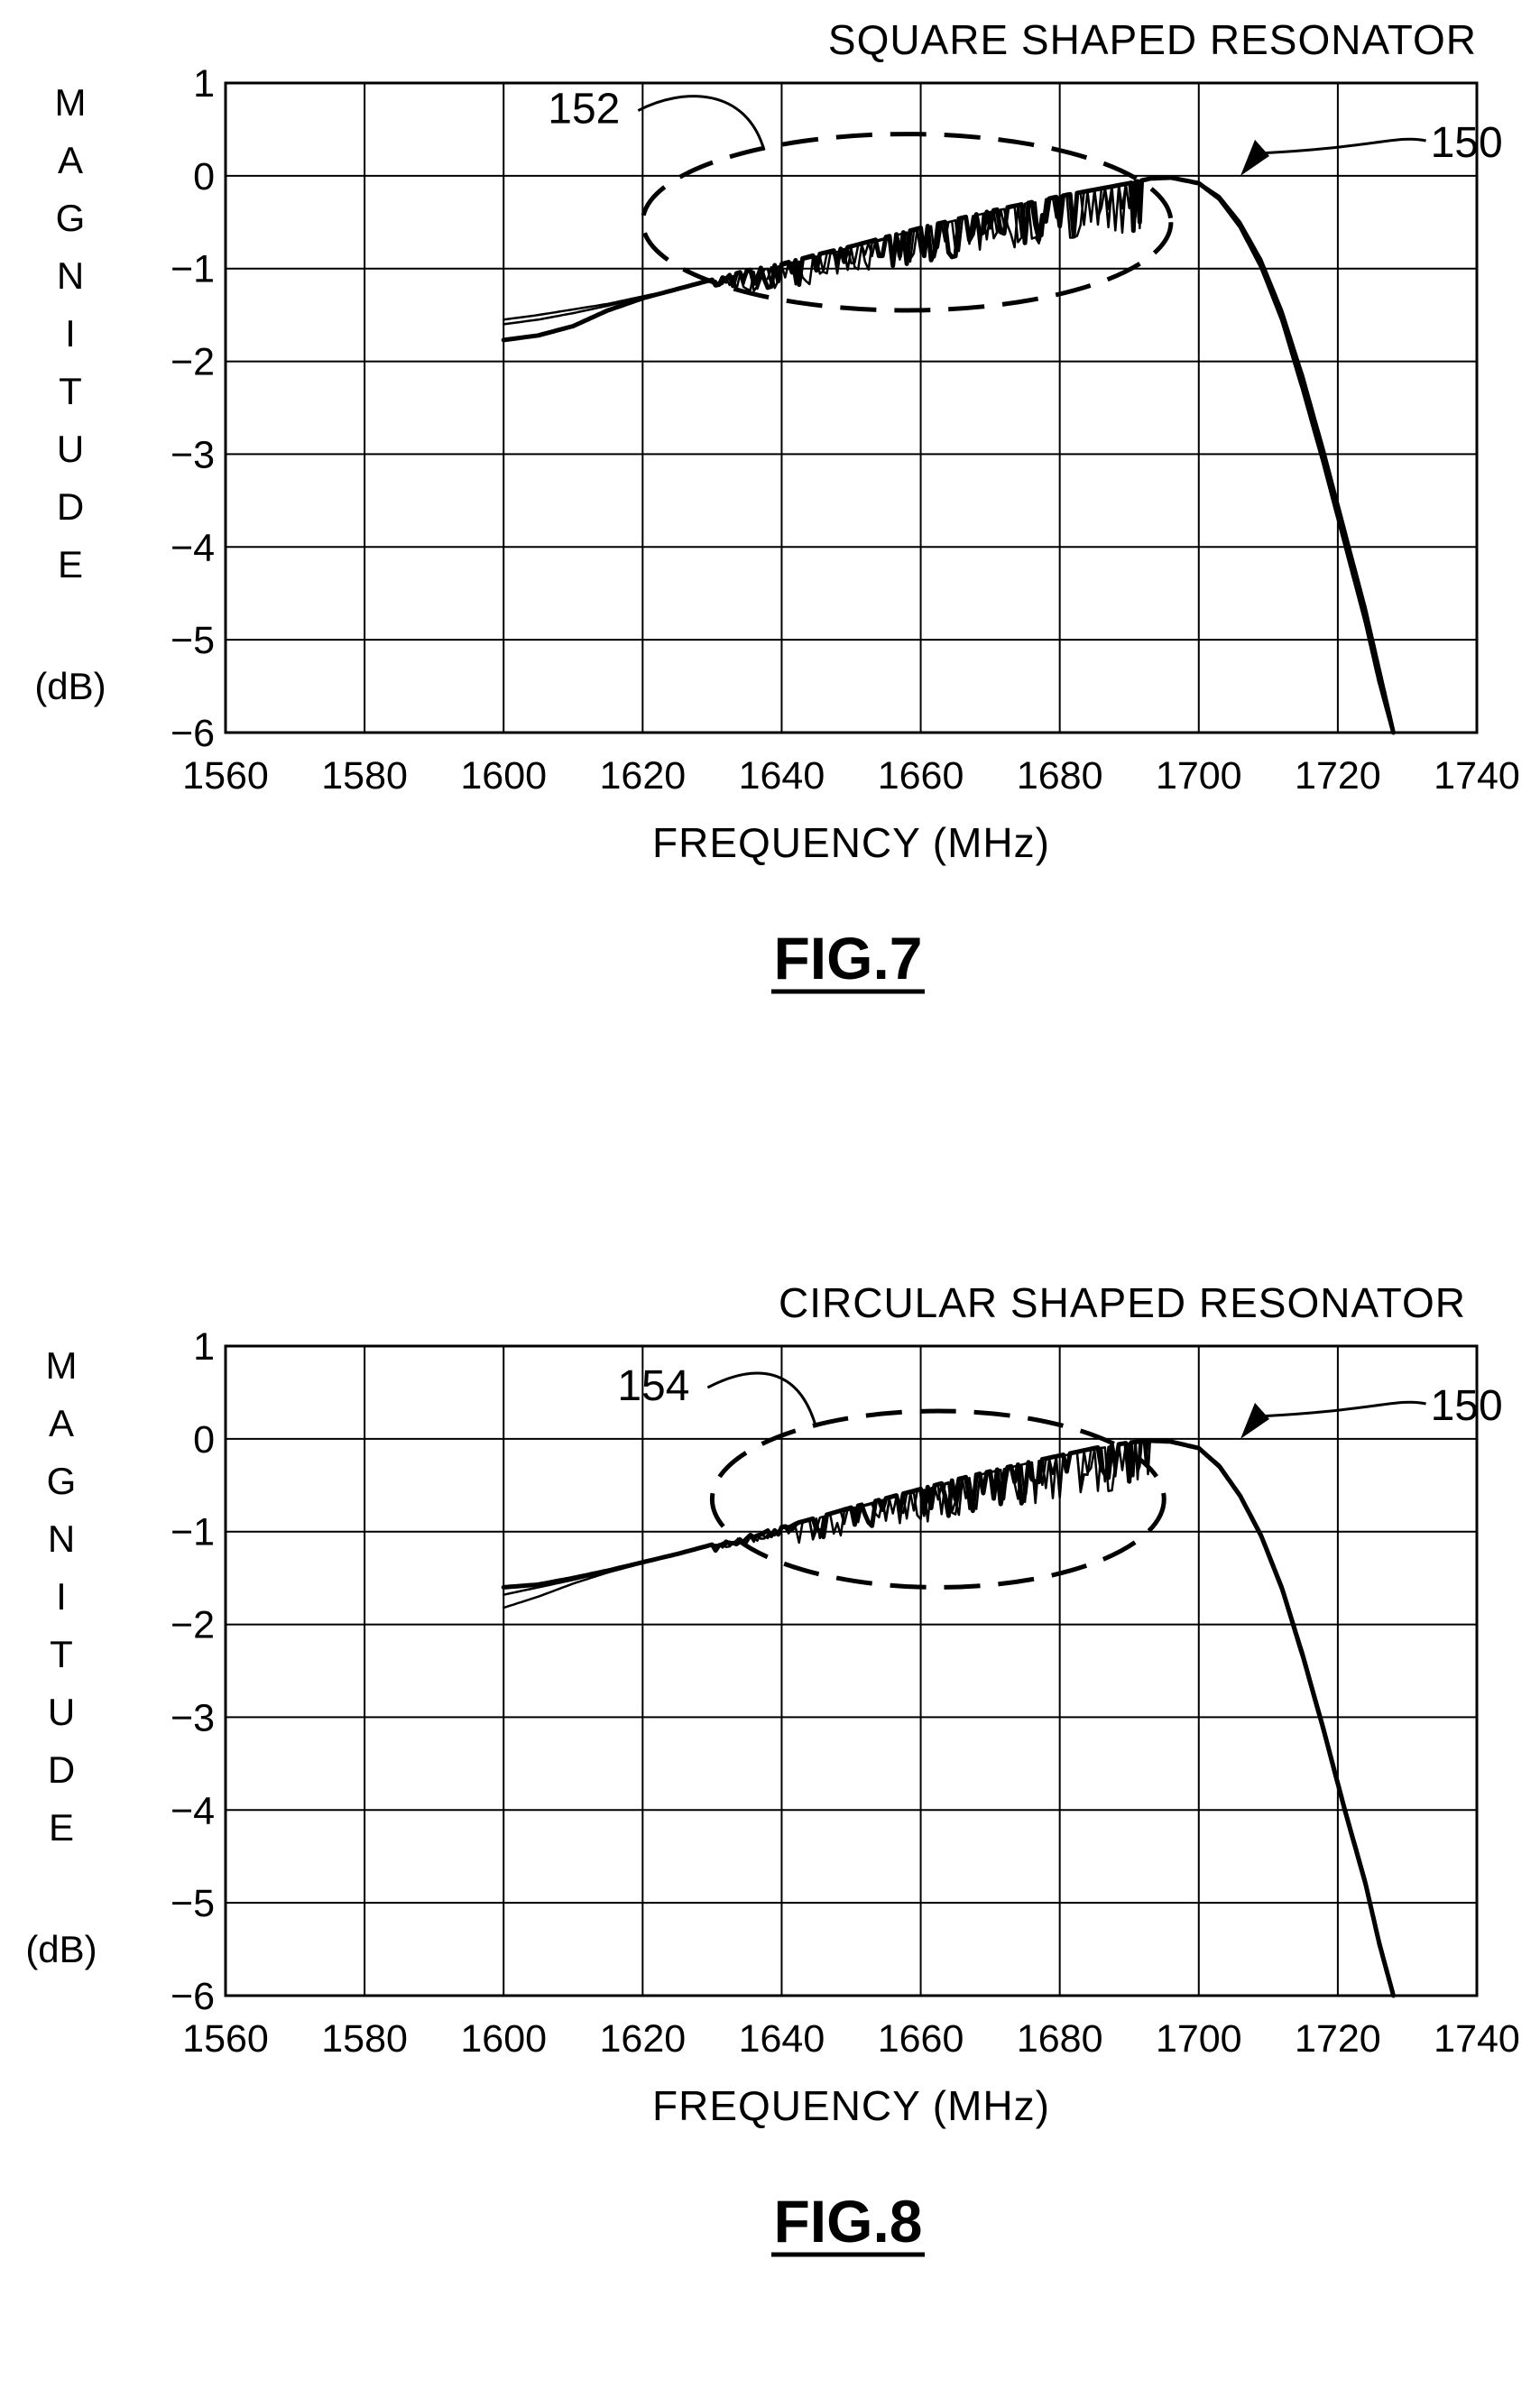 The height and width of the screenshot is (2398, 1540). Describe the element at coordinates (847, 2222) in the screenshot. I see `figure-caption: FIG.8` at that location.